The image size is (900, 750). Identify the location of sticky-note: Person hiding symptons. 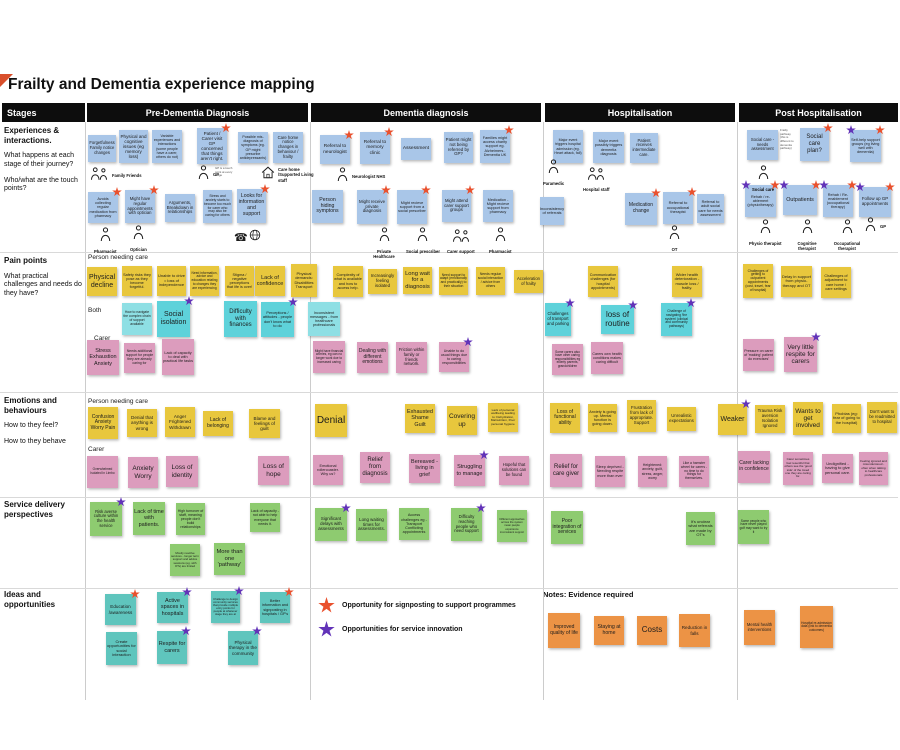
(327, 206).